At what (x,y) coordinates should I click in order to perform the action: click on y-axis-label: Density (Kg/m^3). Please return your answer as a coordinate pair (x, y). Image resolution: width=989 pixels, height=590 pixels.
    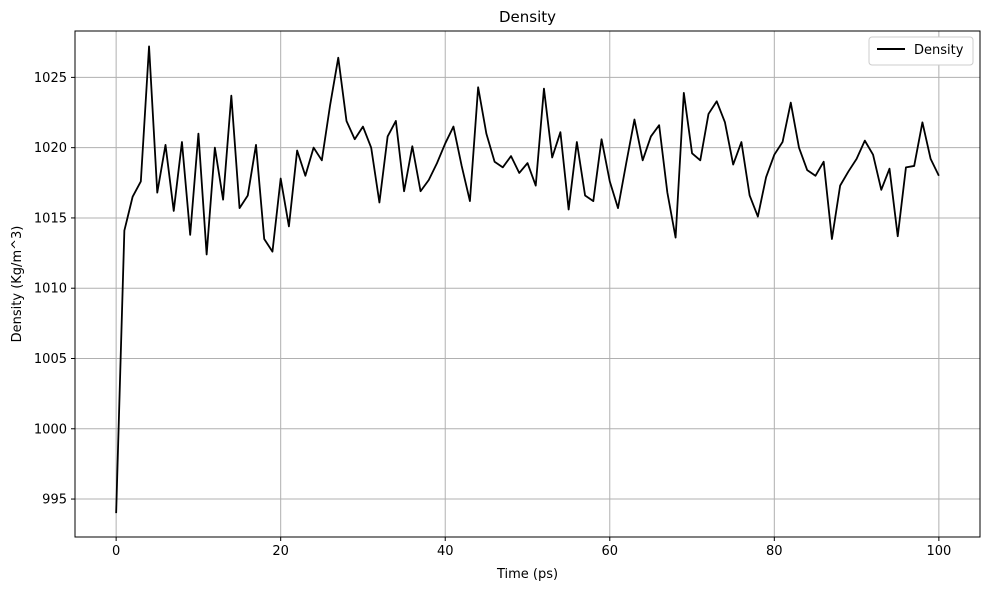
    Looking at the image, I should click on (17, 284).